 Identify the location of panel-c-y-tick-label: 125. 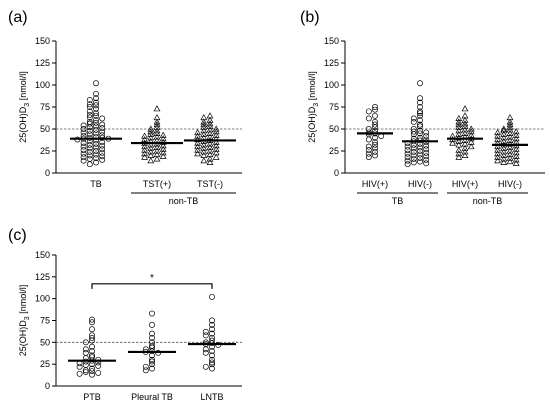
(42, 277).